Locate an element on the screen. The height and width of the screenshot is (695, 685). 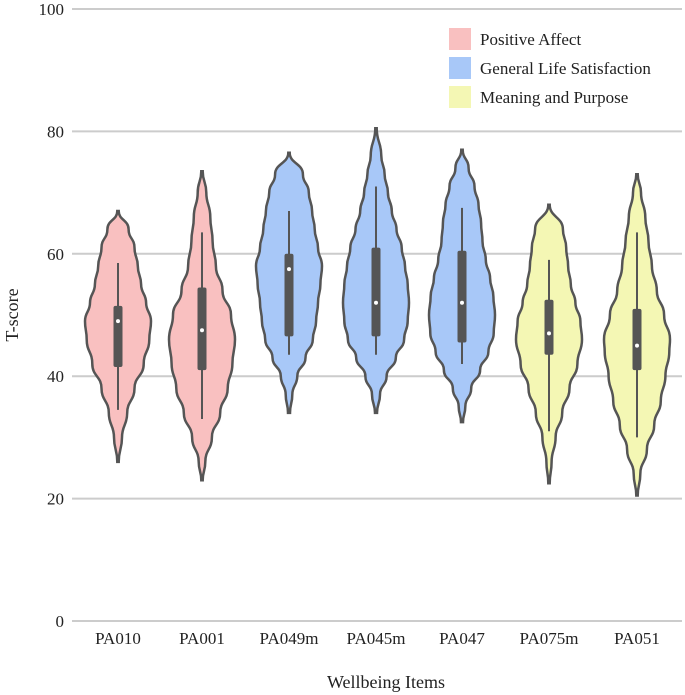
y-tick-label: 100 is located at coordinates (52, 9).